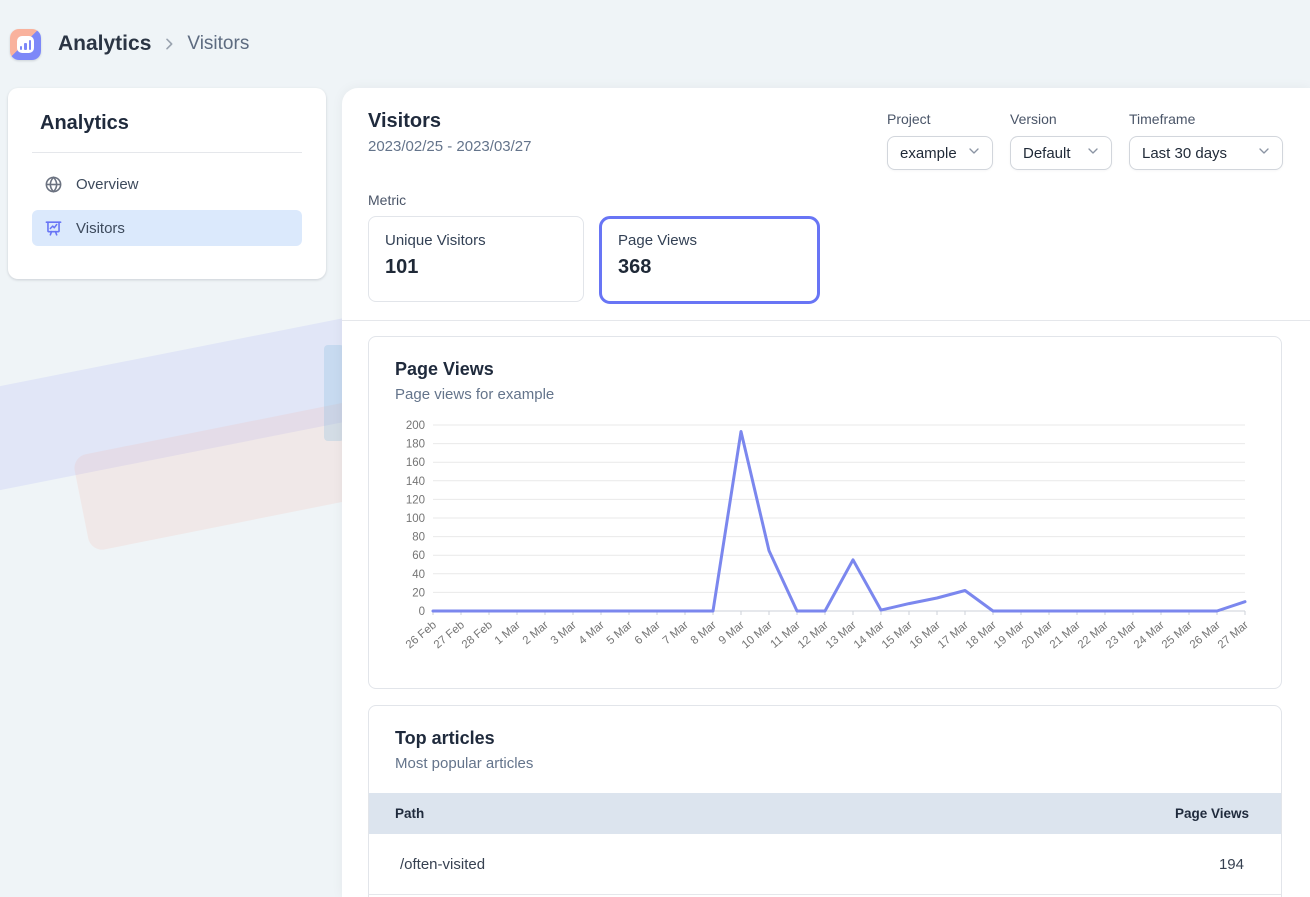 This screenshot has height=897, width=1310. I want to click on sidebar-divider, so click(167, 152).